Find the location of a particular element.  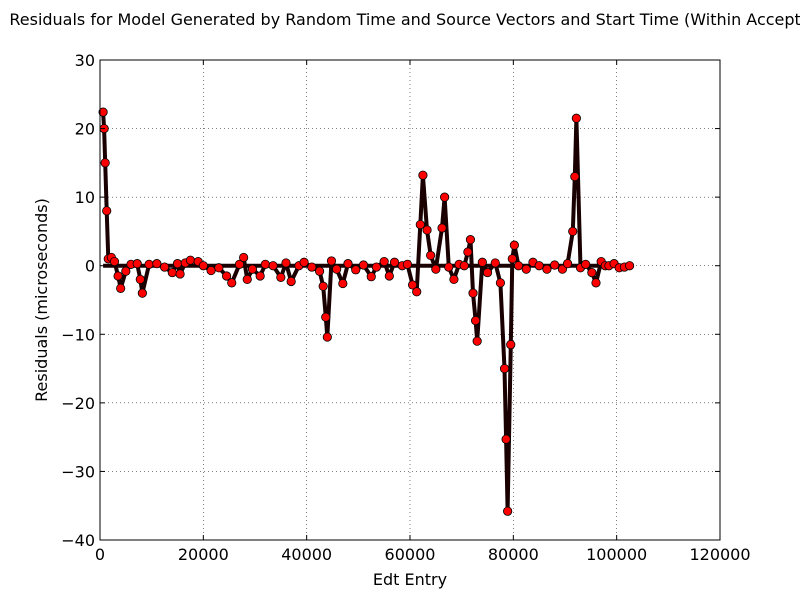

y-axis-title: Residuals (microseconds) is located at coordinates (41, 300).